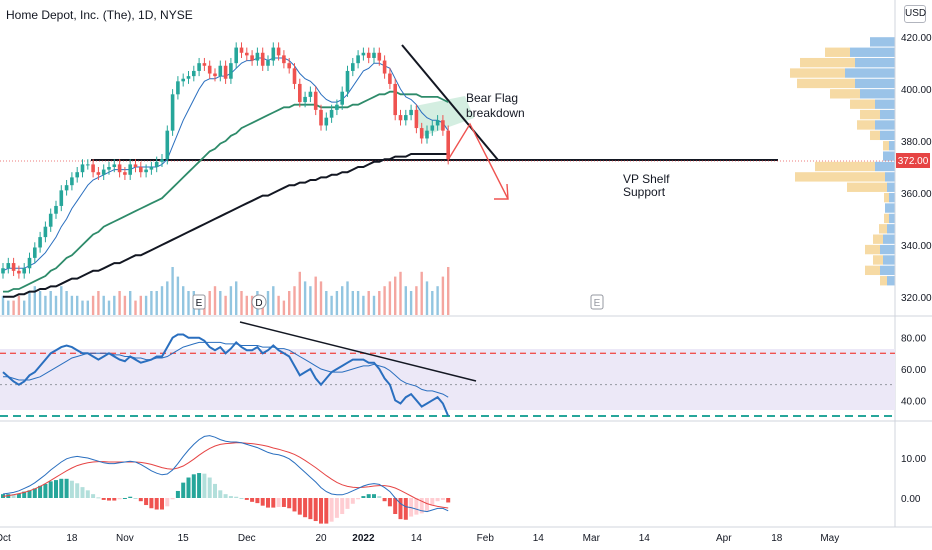  I want to click on time-tick-label: 15, so click(184, 538).